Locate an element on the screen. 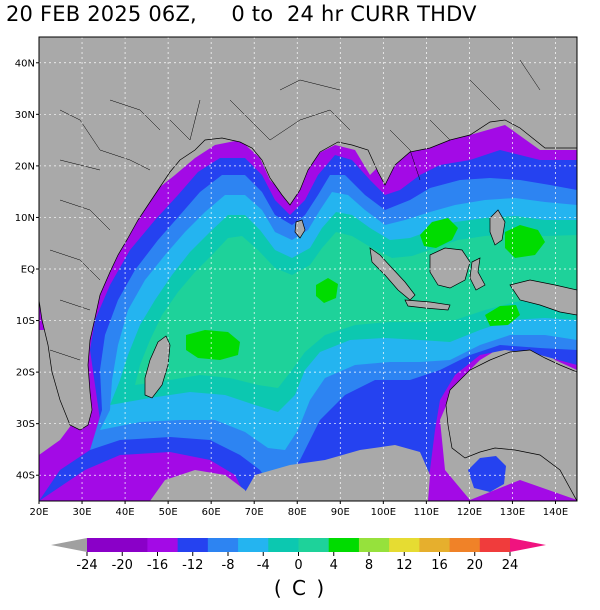 The width and height of the screenshot is (600, 610). lat-label: 40S is located at coordinates (25, 476).